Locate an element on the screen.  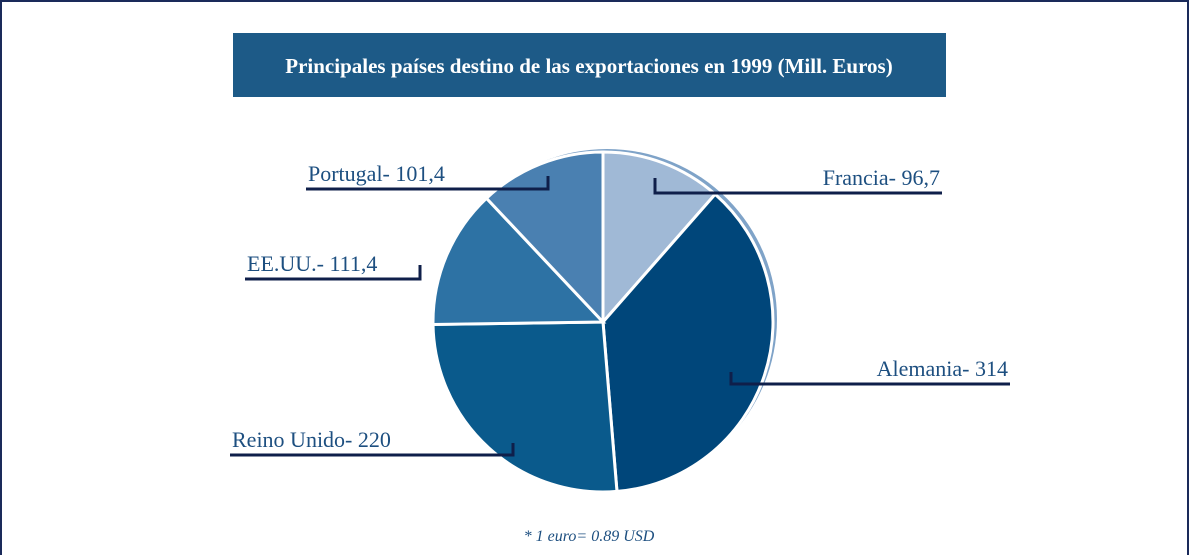
data-label: Francia- 96,7 is located at coordinates (881, 177).